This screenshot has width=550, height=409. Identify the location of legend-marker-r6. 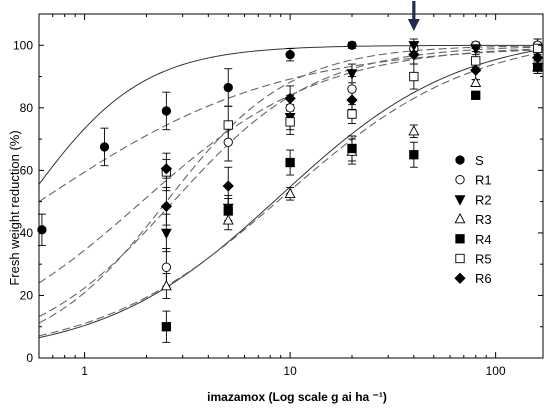
(460, 278).